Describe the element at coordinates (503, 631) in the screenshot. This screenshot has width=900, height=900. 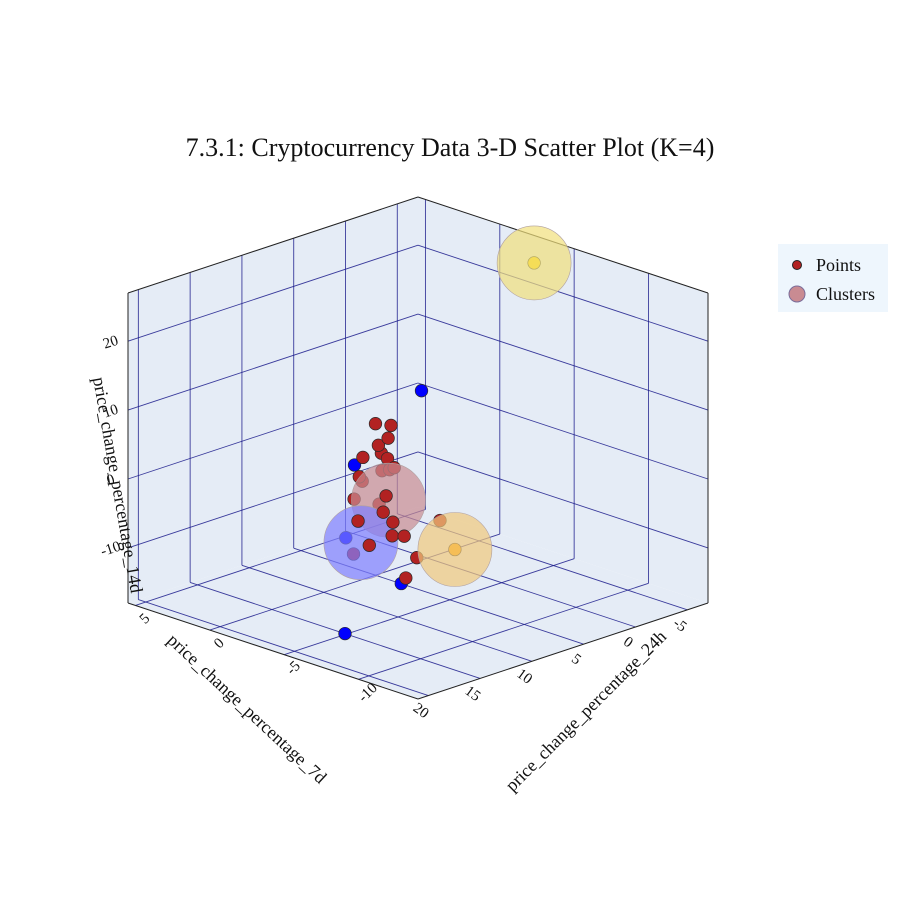
I see `grid-y-floor--10` at that location.